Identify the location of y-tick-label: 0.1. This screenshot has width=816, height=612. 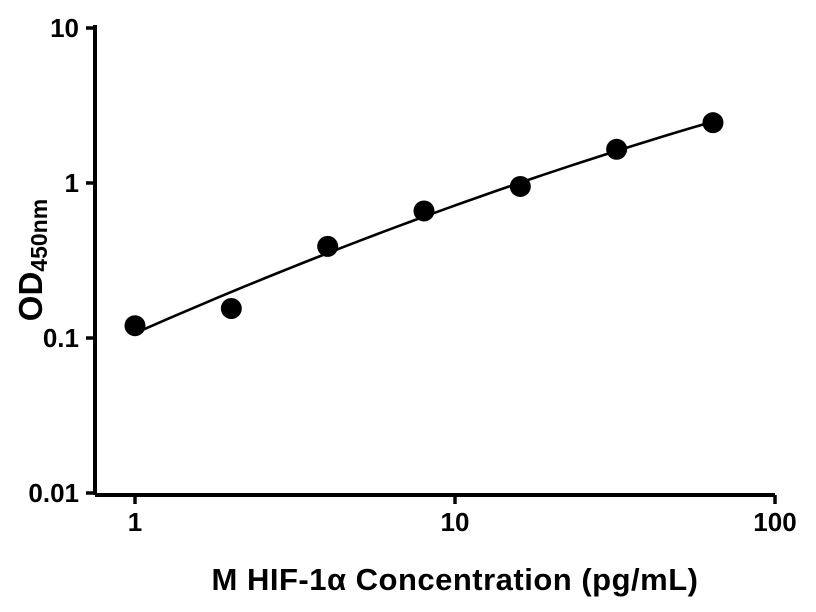
(61, 338).